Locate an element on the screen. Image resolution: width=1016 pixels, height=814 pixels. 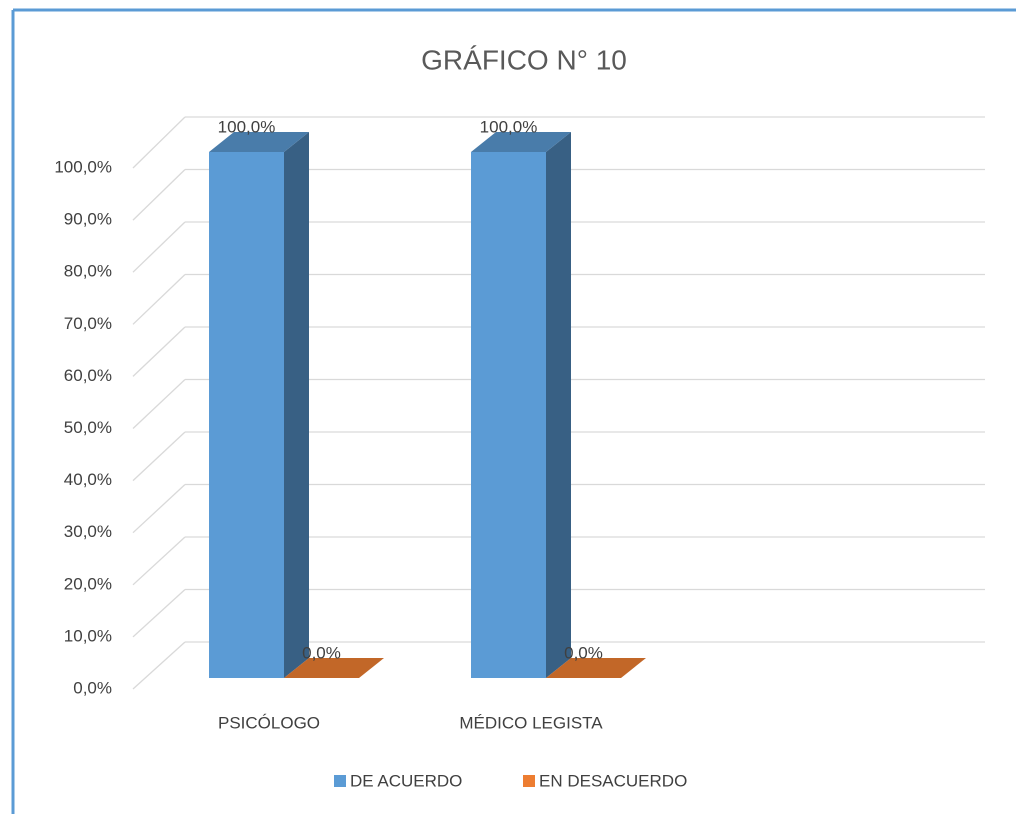
y-tick-label: 30,0% is located at coordinates (88, 531).